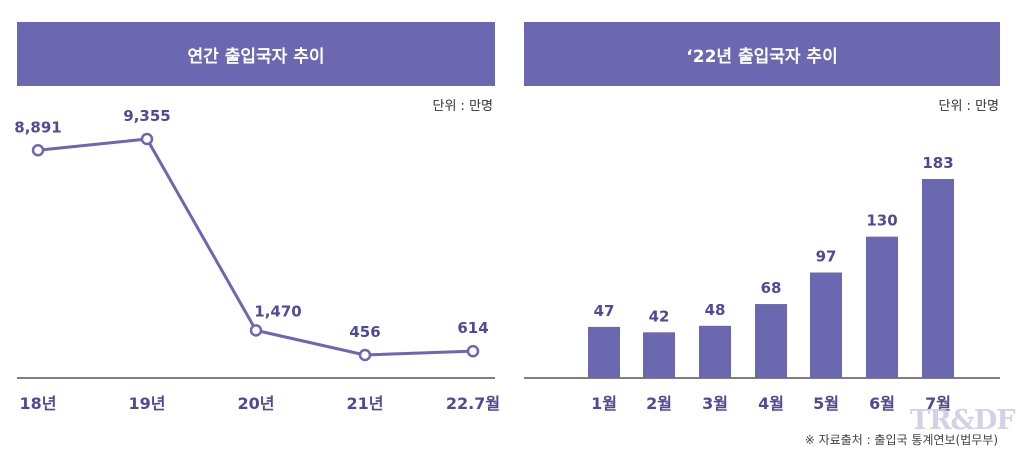  What do you see at coordinates (364, 332) in the screenshot?
I see `line-value-label: 456` at bounding box center [364, 332].